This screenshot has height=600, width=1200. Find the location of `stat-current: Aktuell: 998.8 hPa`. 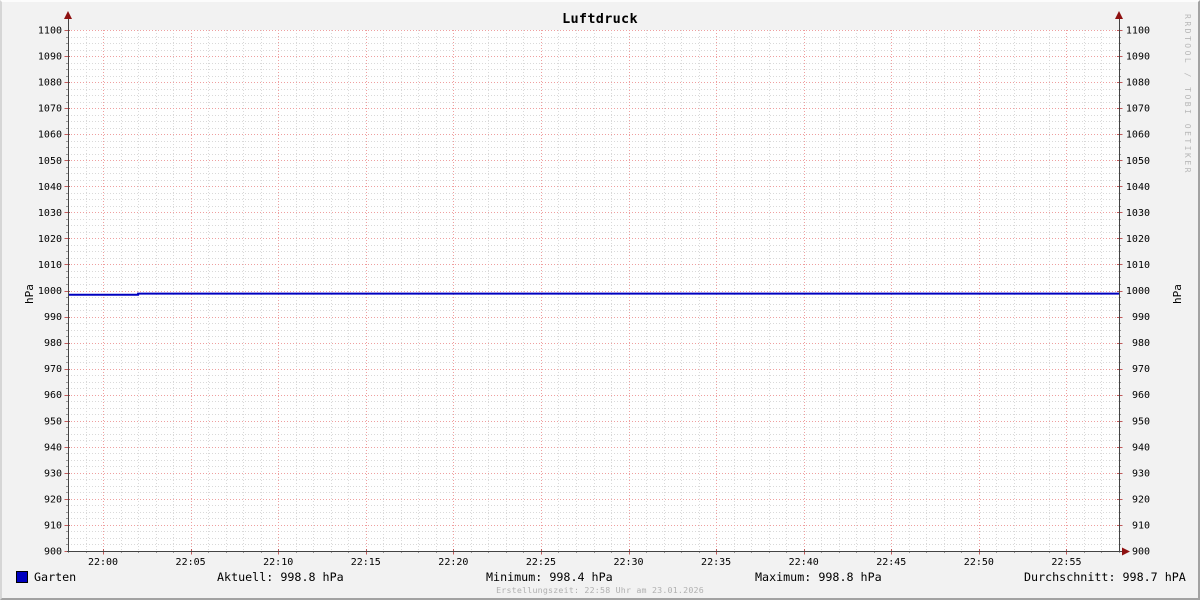

stat-current: Aktuell: 998.8 hPa is located at coordinates (280, 577).